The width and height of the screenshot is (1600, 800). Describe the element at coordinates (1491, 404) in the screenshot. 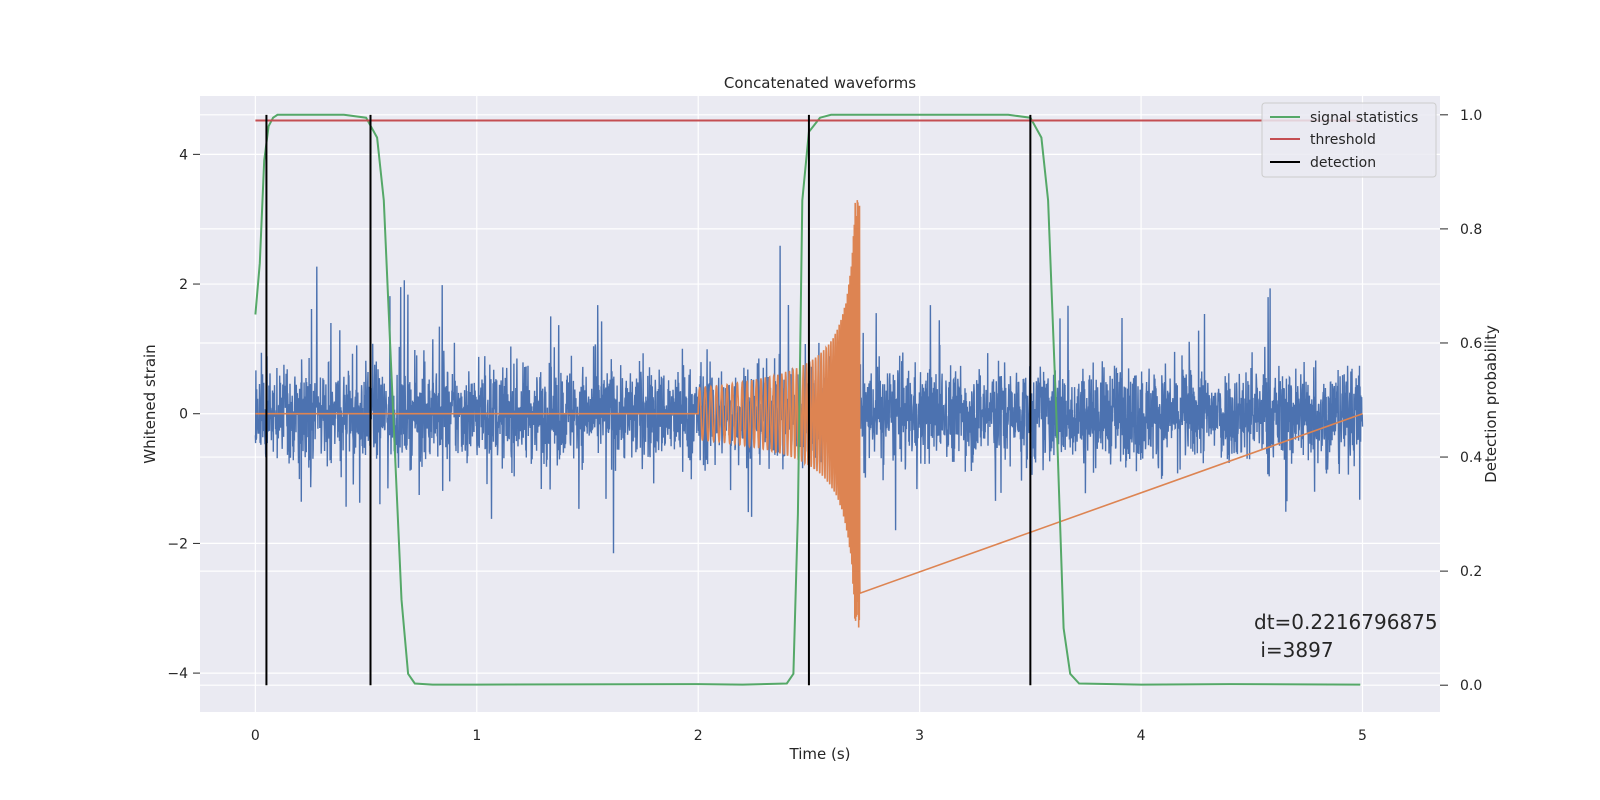

I see `y2-axis-label: Detection probability` at that location.